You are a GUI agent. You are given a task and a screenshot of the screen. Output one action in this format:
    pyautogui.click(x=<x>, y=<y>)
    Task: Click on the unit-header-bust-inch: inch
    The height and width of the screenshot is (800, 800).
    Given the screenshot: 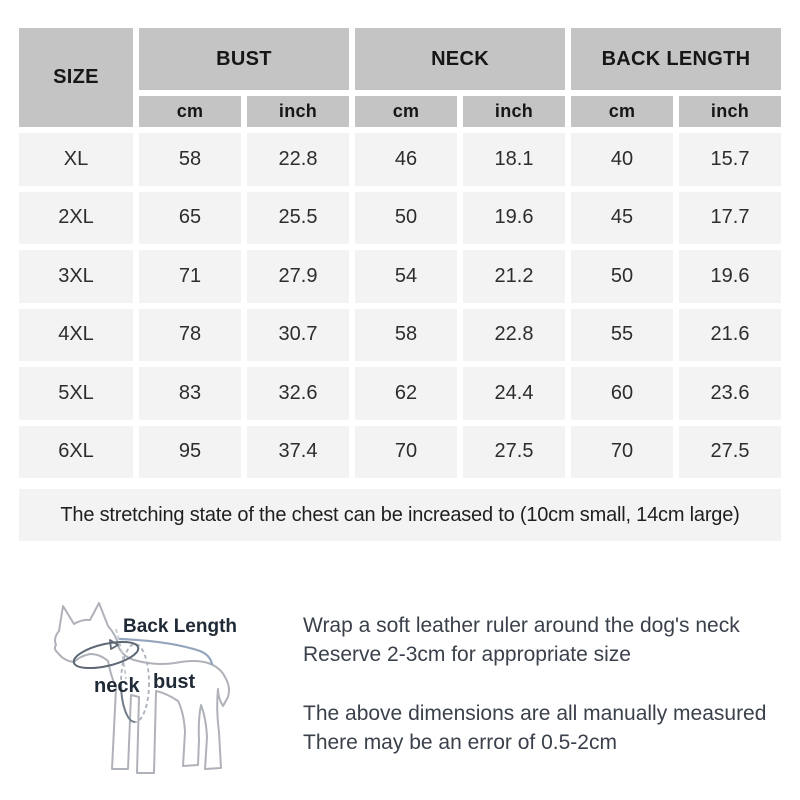 What is the action you would take?
    pyautogui.click(x=298, y=111)
    